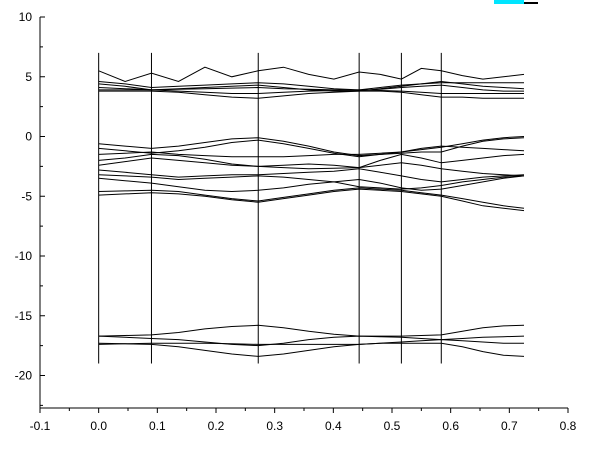  Describe the element at coordinates (303, 420) in the screenshot. I see `x-ticks: -0.1 0.0 0.1 0.2 0.3 0.4 0.5 0.6 0.7 0.8` at that location.